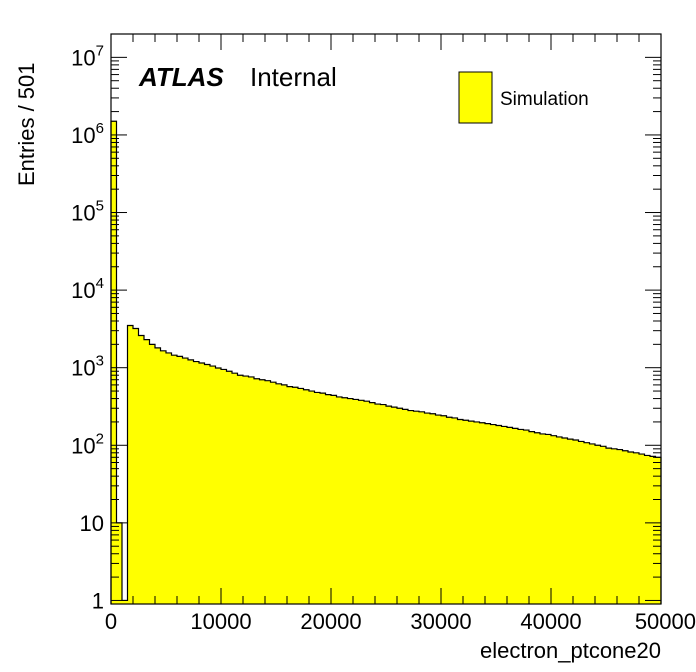 The image size is (696, 672). Describe the element at coordinates (87, 134) in the screenshot. I see `y-tick-label: 10⁶` at that location.